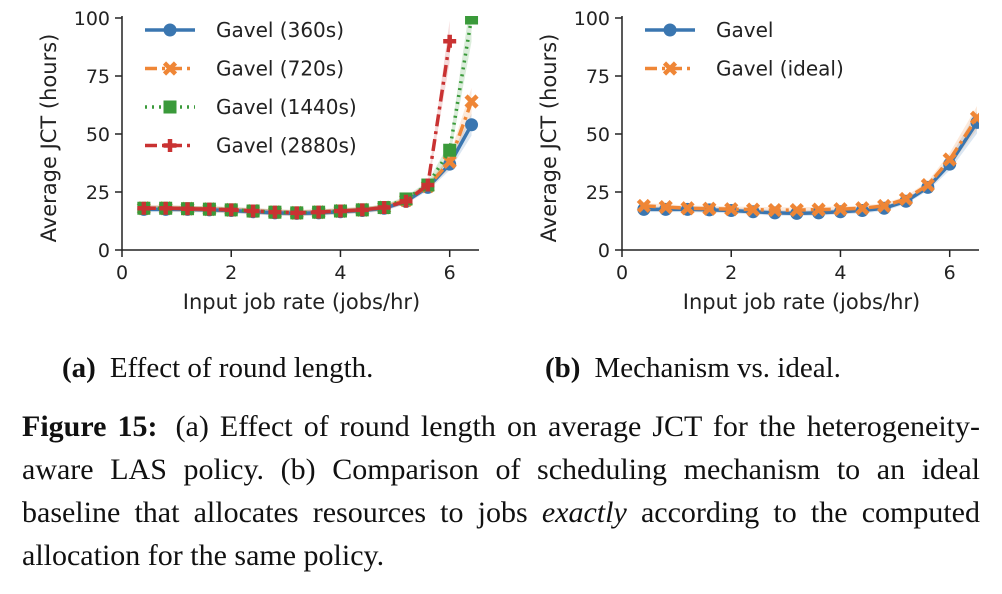 The height and width of the screenshot is (594, 1002). I want to click on subcaption-a: (a) Effect of round length., so click(217, 368).